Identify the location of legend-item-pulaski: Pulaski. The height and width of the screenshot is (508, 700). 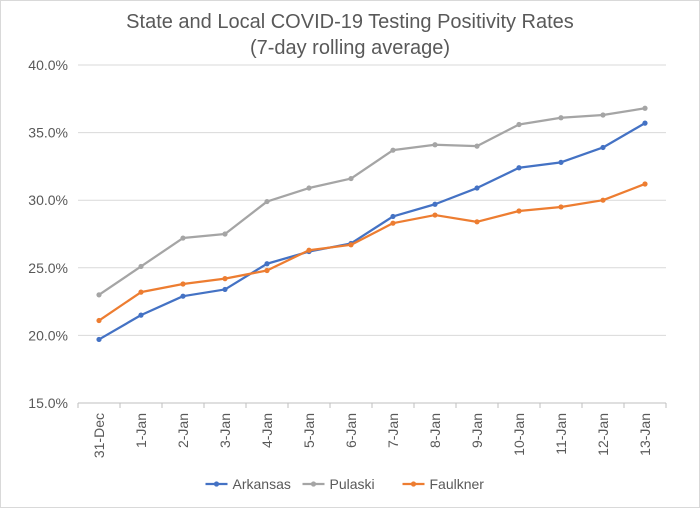
(338, 484).